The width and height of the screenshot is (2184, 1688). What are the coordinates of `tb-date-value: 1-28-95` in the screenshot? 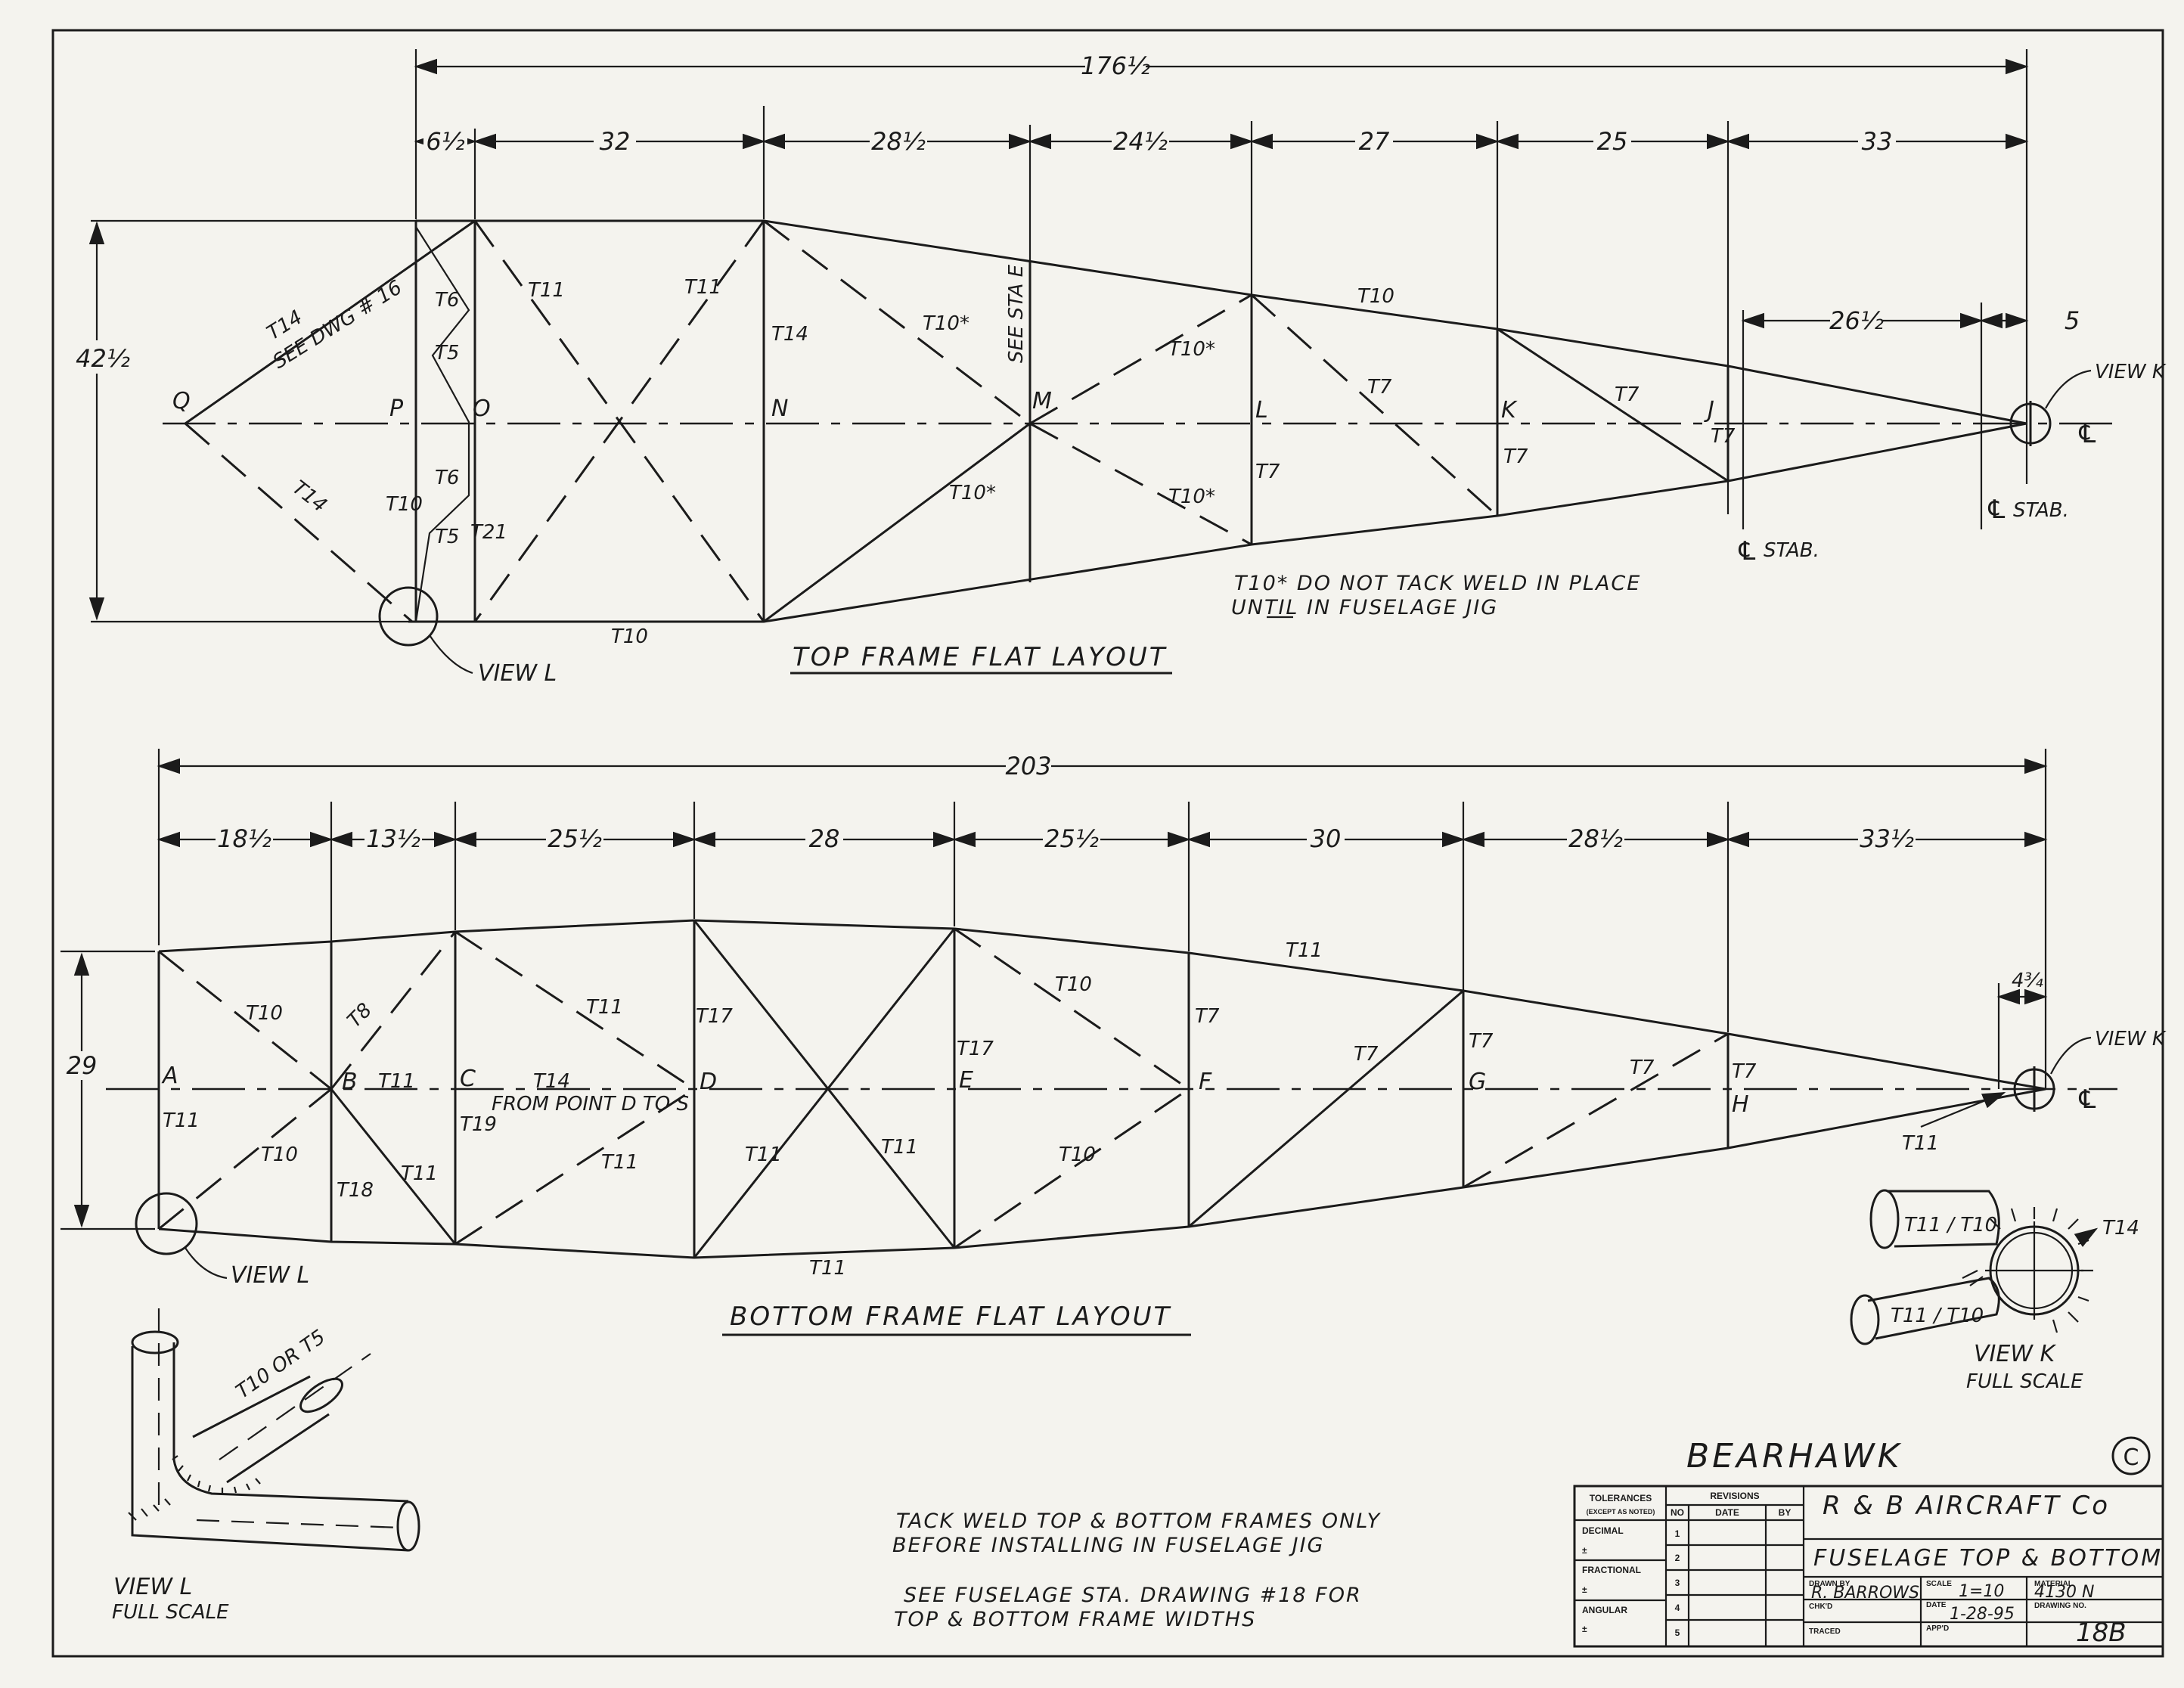 It's located at (1982, 1615).